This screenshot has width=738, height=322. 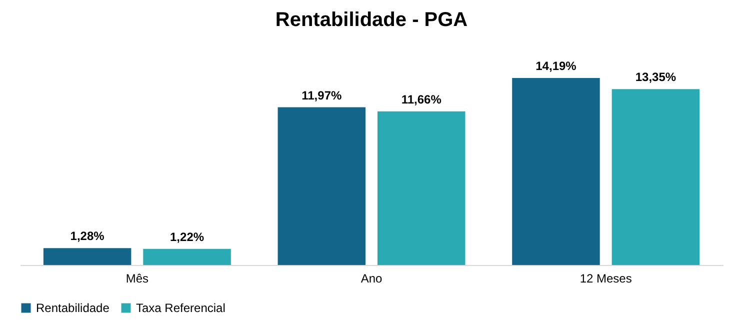 I want to click on x-tick-label: Ano, so click(x=371, y=279).